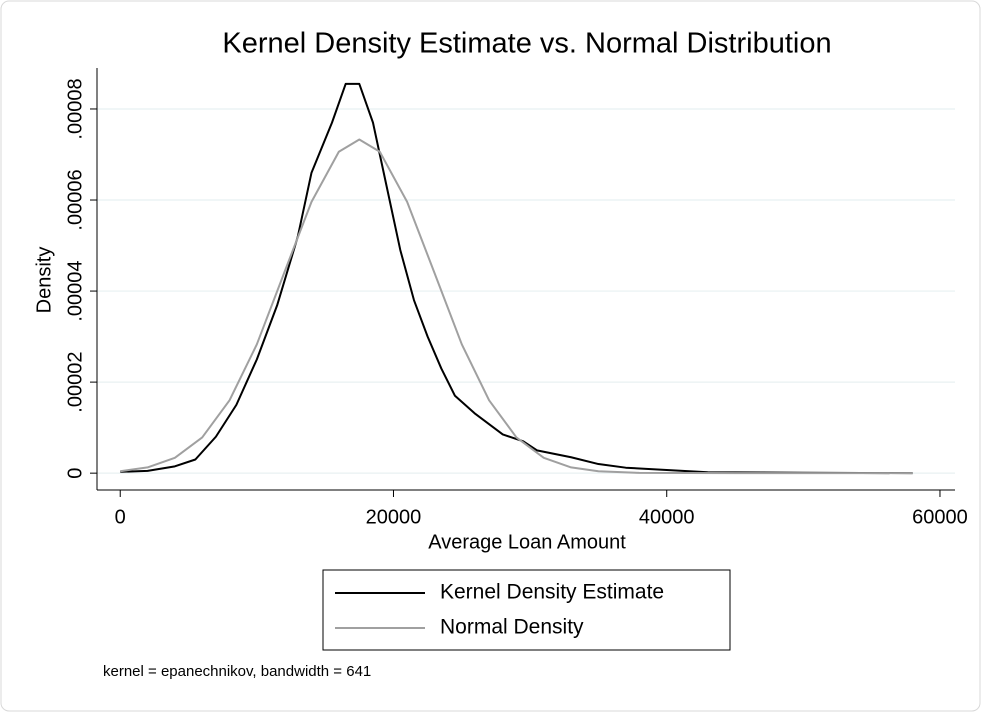 This screenshot has height=712, width=981. I want to click on note: kernel = epanechnikov, bandwidth = 641, so click(237, 671).